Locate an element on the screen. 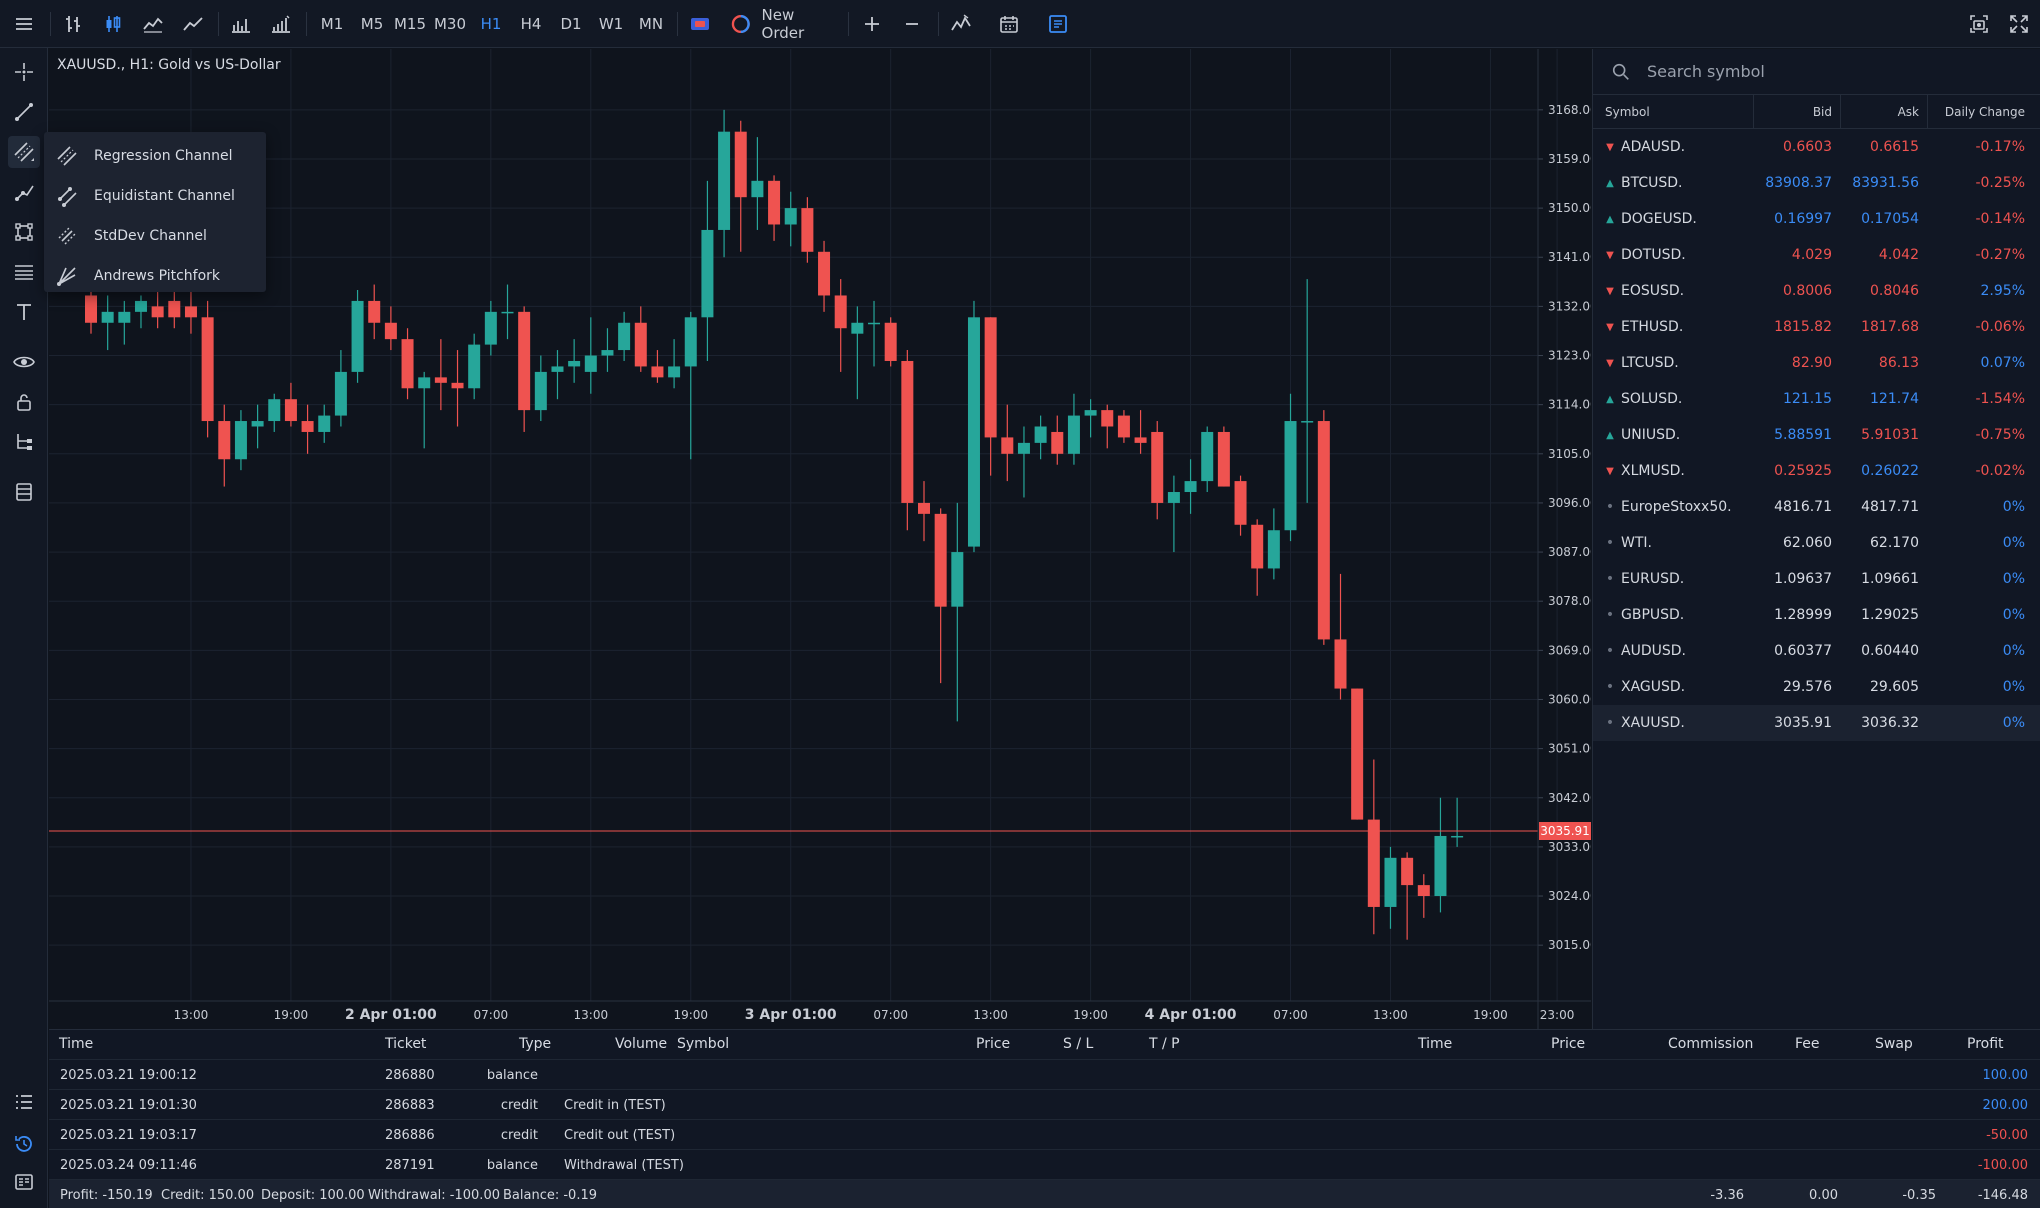 This screenshot has width=2040, height=1208. watchlist-row: ▼ DOTUSD. 4.029 4.042 -0.27% is located at coordinates (1816, 255).